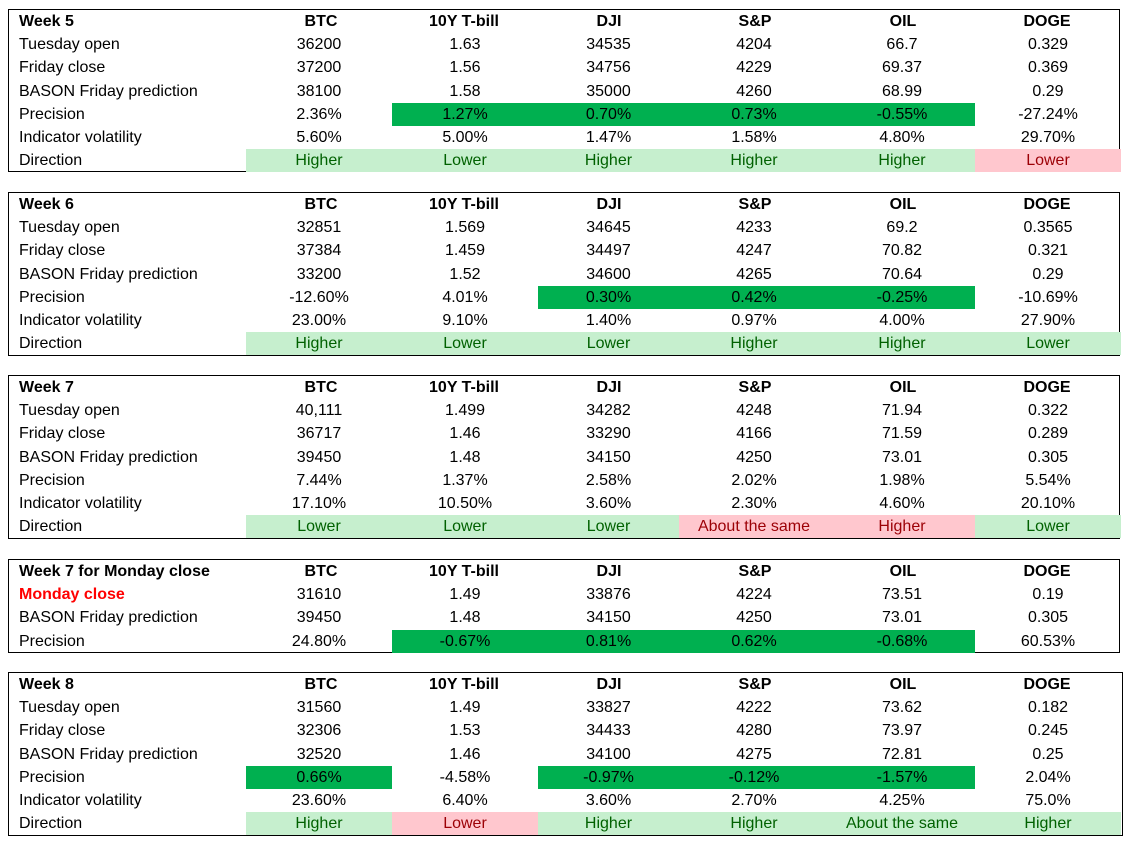  What do you see at coordinates (754, 114) in the screenshot?
I see `cell-s-p: 0.73%` at bounding box center [754, 114].